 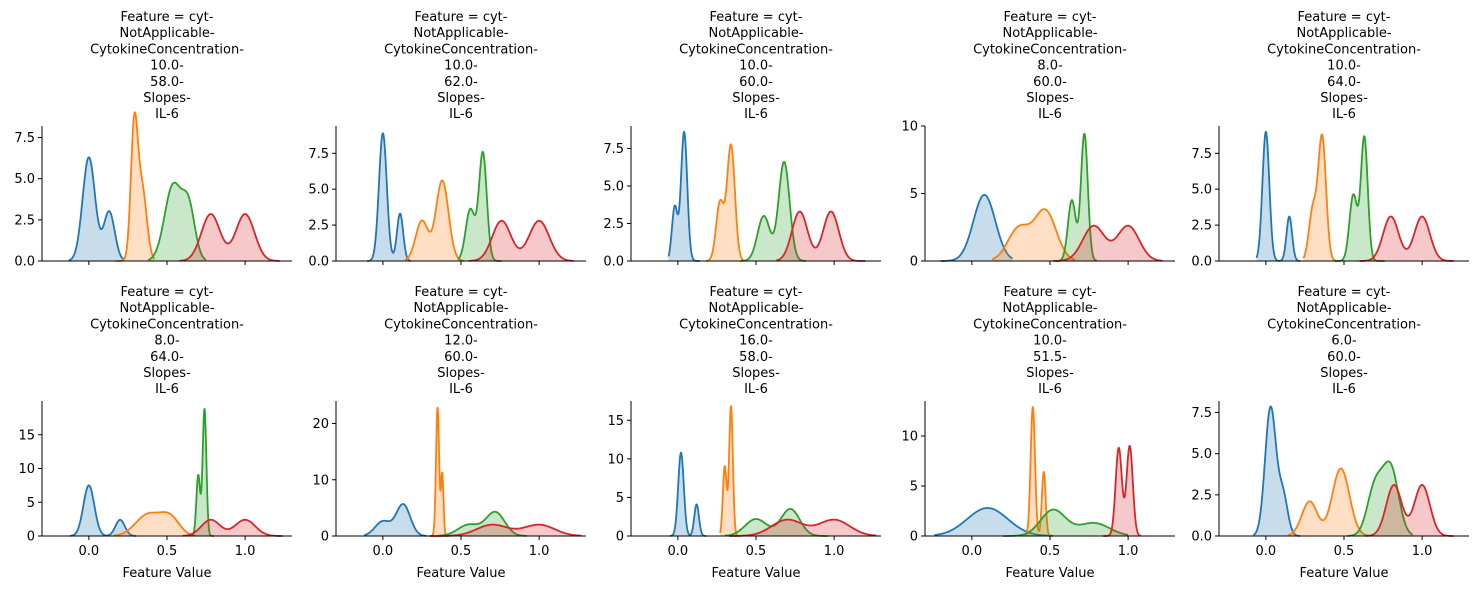 I want to click on facet-title-line: 64.0-, so click(x=1344, y=82).